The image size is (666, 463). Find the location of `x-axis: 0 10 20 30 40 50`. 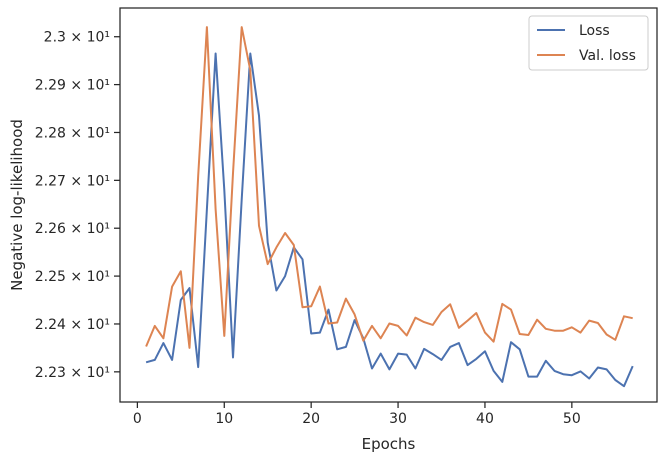

x-axis: 0 10 20 30 40 50 is located at coordinates (357, 414).